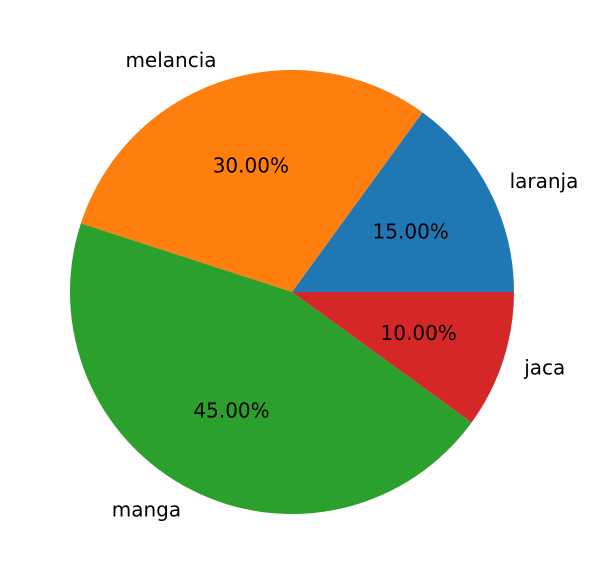  I want to click on category-label-laranja: laranja, so click(544, 181).